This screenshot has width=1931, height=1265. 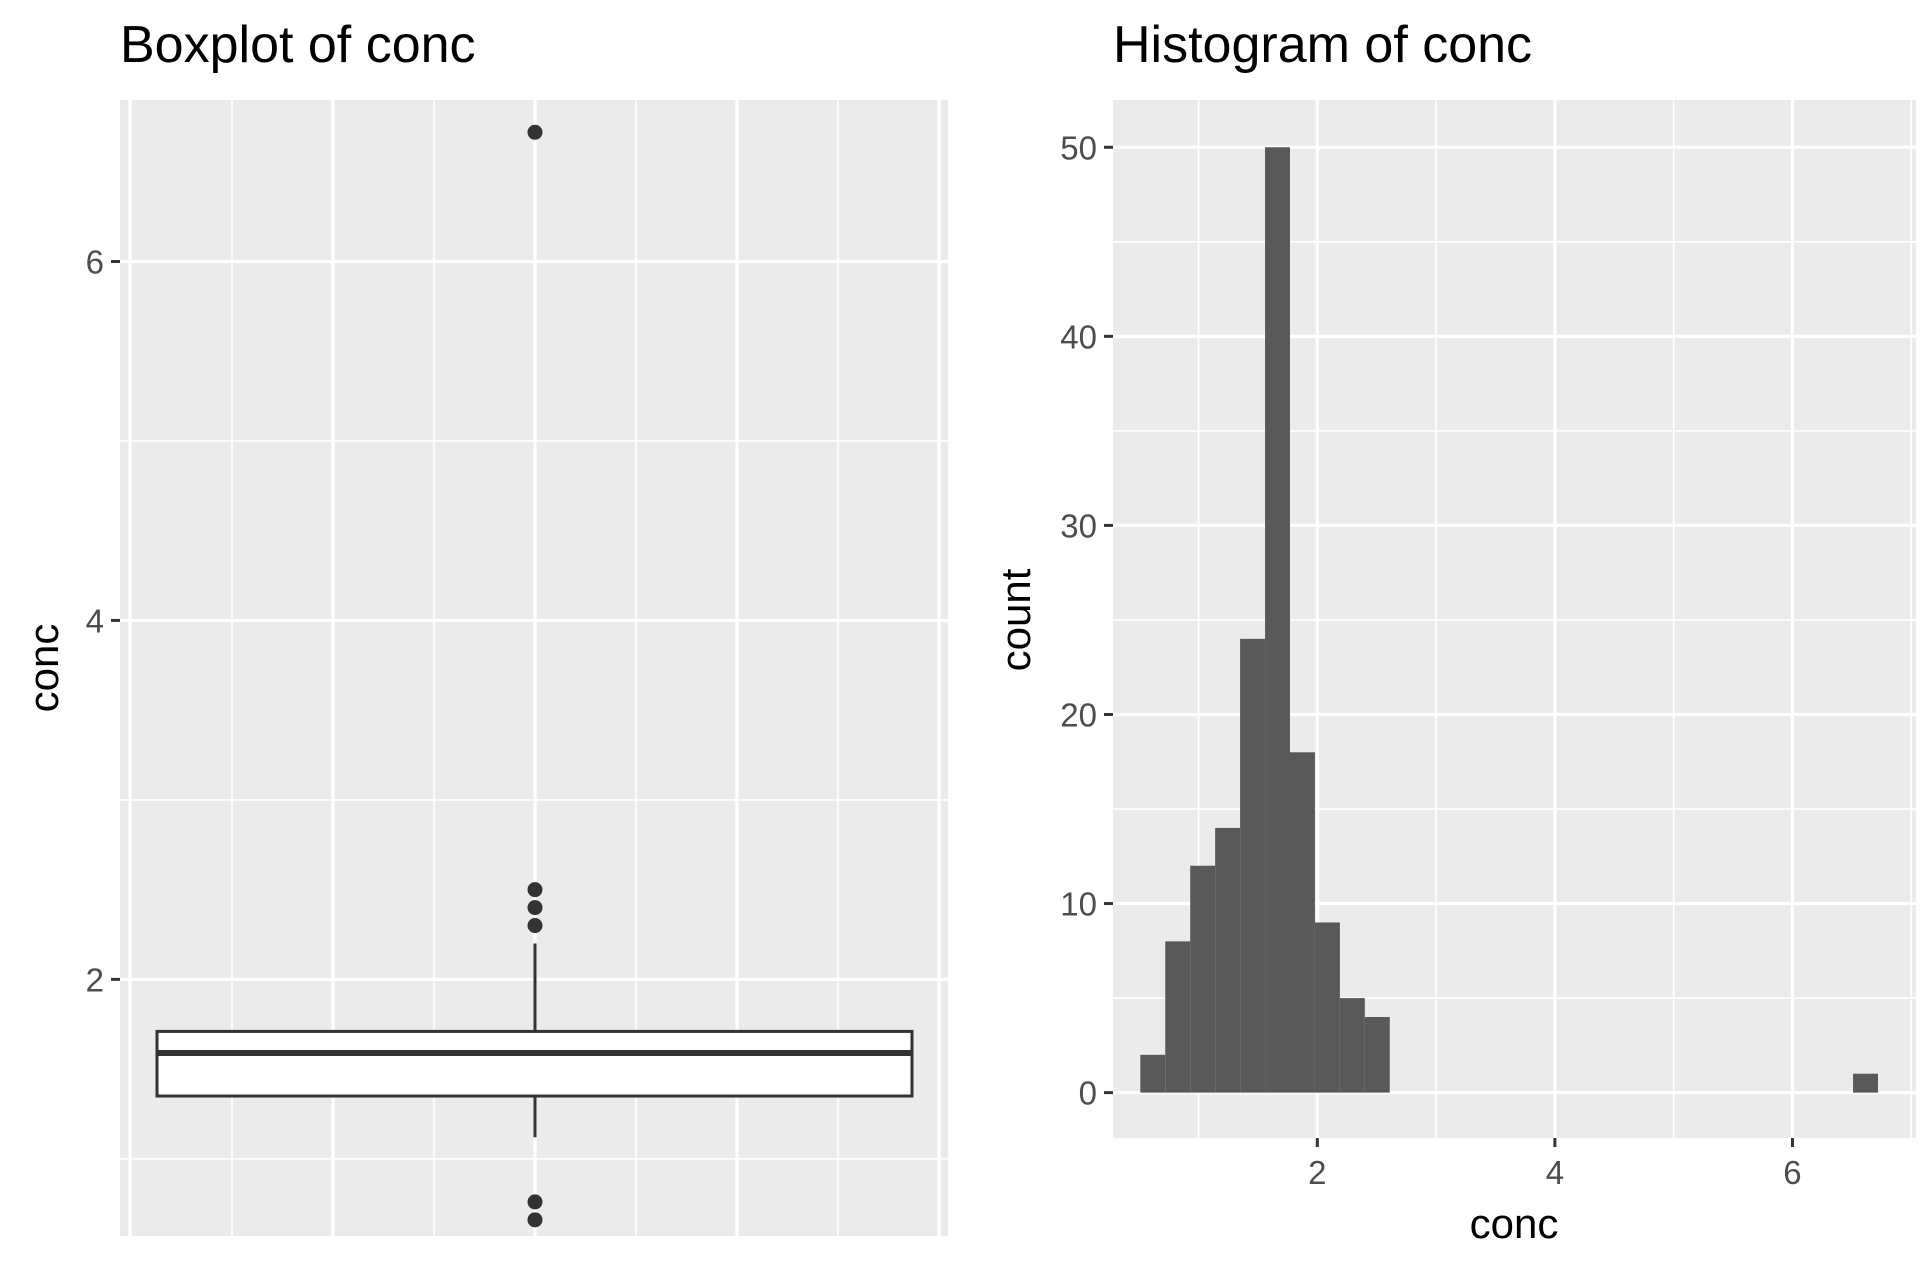 I want to click on histogram-x-tick-label: 2, so click(x=1317, y=1172).